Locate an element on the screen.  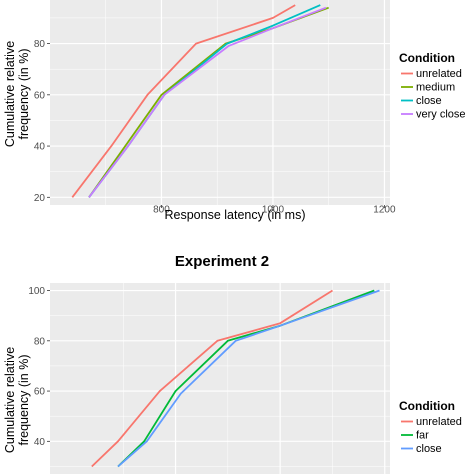
x-tick-label: 1000 is located at coordinates (273, 210).